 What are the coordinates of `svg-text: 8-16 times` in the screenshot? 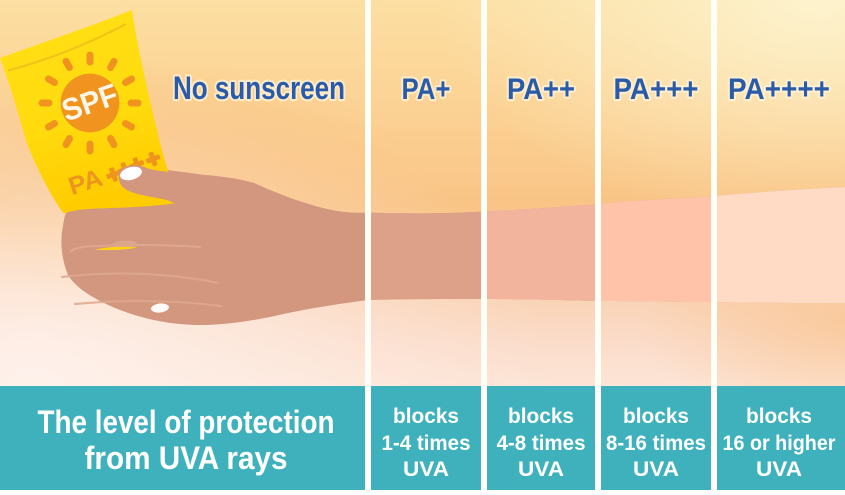 It's located at (656, 443).